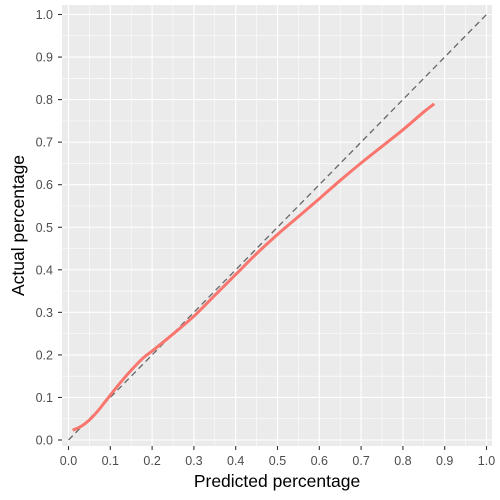 Image resolution: width=500 pixels, height=500 pixels. What do you see at coordinates (18, 225) in the screenshot?
I see `y-axis-title: Actual percentage` at bounding box center [18, 225].